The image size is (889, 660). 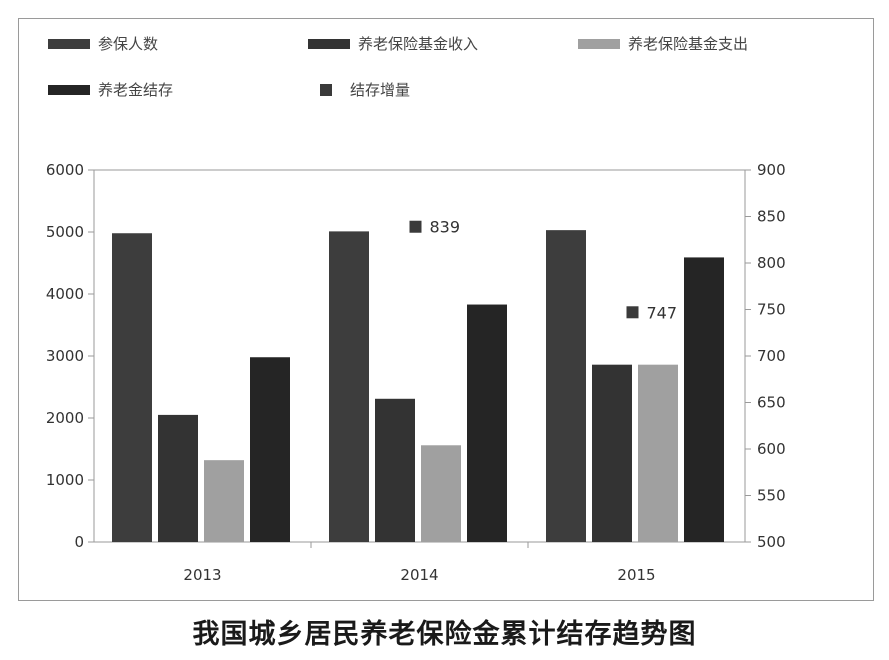 What do you see at coordinates (419, 563) in the screenshot?
I see `x-axis: 2013 2014 2015` at bounding box center [419, 563].